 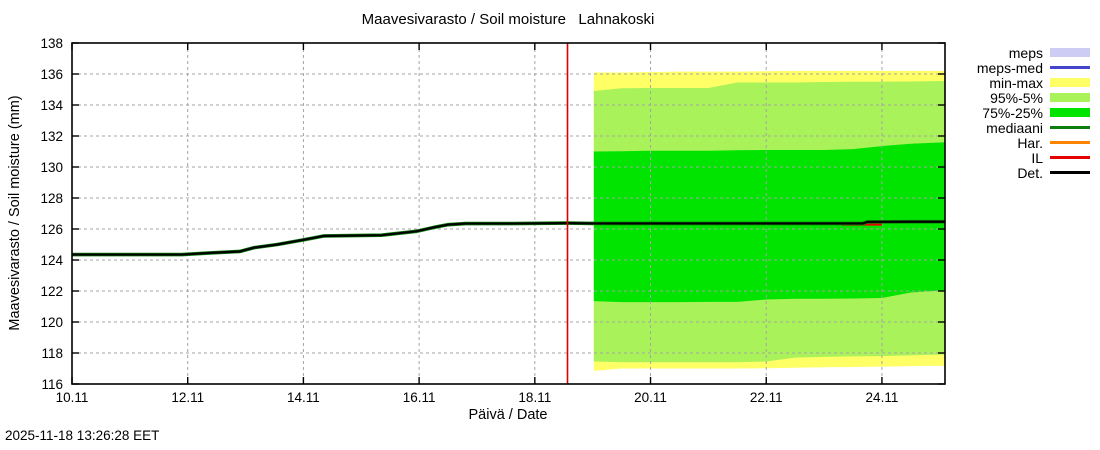 I want to click on y-tick-label: 134, so click(x=51, y=105).